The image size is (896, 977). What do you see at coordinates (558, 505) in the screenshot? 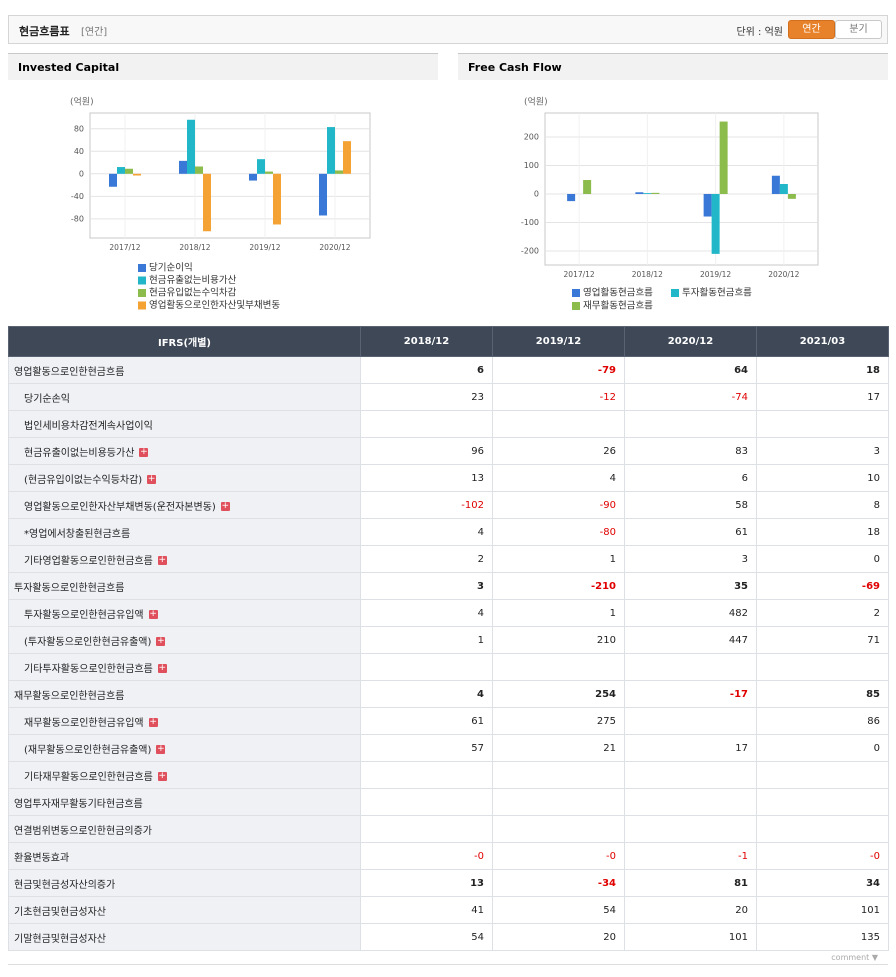
I see `value-cell: -90` at bounding box center [558, 505].